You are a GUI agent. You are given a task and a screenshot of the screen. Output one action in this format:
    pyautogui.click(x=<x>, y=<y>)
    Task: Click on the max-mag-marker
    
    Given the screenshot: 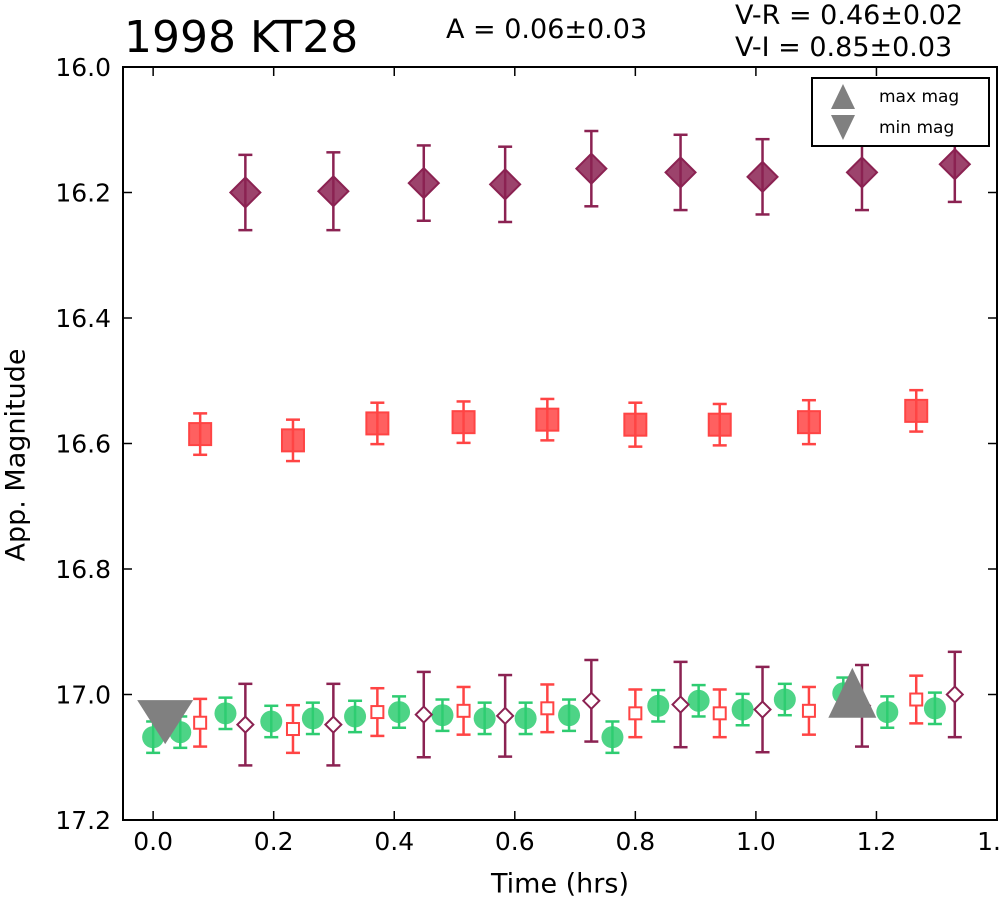 What is the action you would take?
    pyautogui.click(x=852, y=692)
    